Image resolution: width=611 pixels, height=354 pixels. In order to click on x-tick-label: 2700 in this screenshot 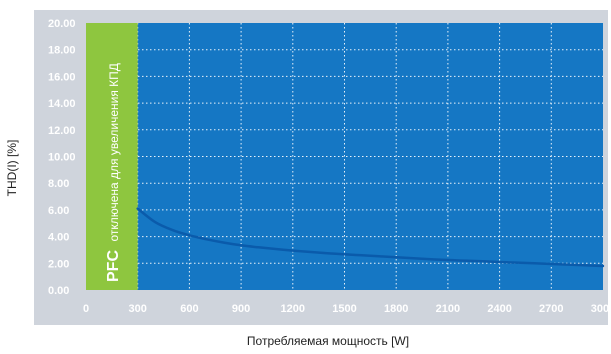, I will do `click(551, 309)`.